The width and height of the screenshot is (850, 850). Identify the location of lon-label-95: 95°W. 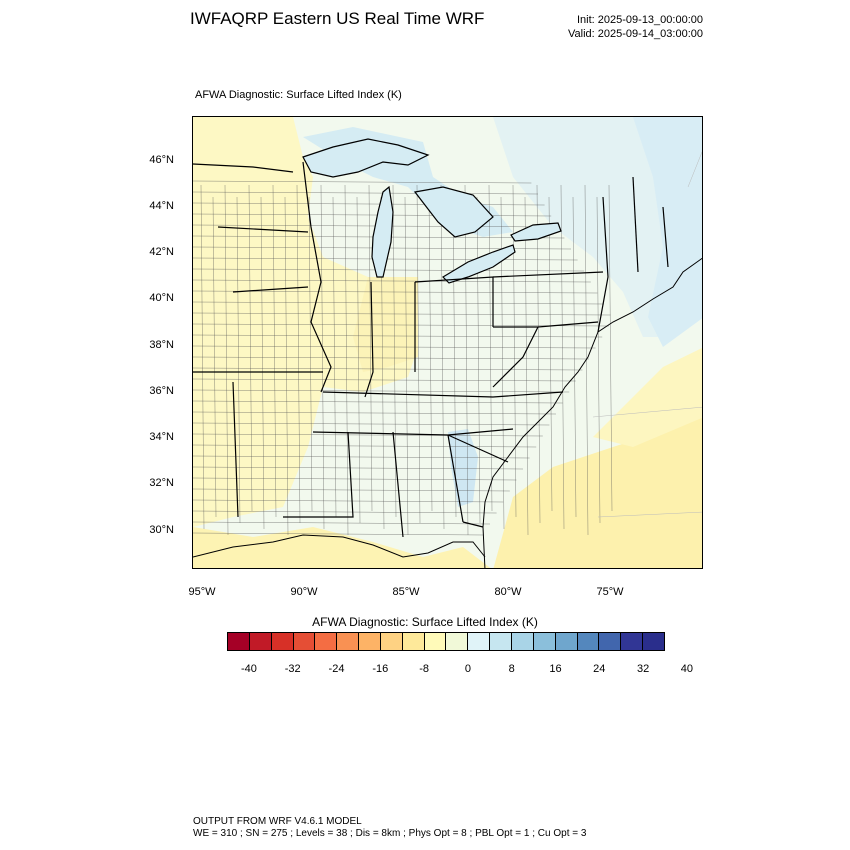
(202, 592).